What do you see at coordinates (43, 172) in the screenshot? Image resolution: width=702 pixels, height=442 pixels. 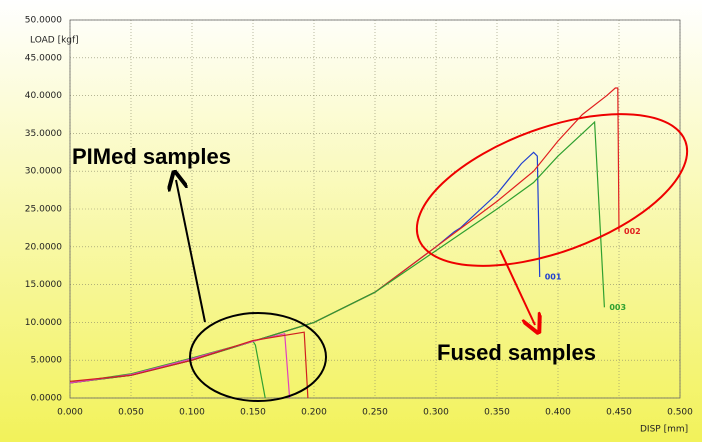 I see `y-tick-label: 30.0000` at bounding box center [43, 172].